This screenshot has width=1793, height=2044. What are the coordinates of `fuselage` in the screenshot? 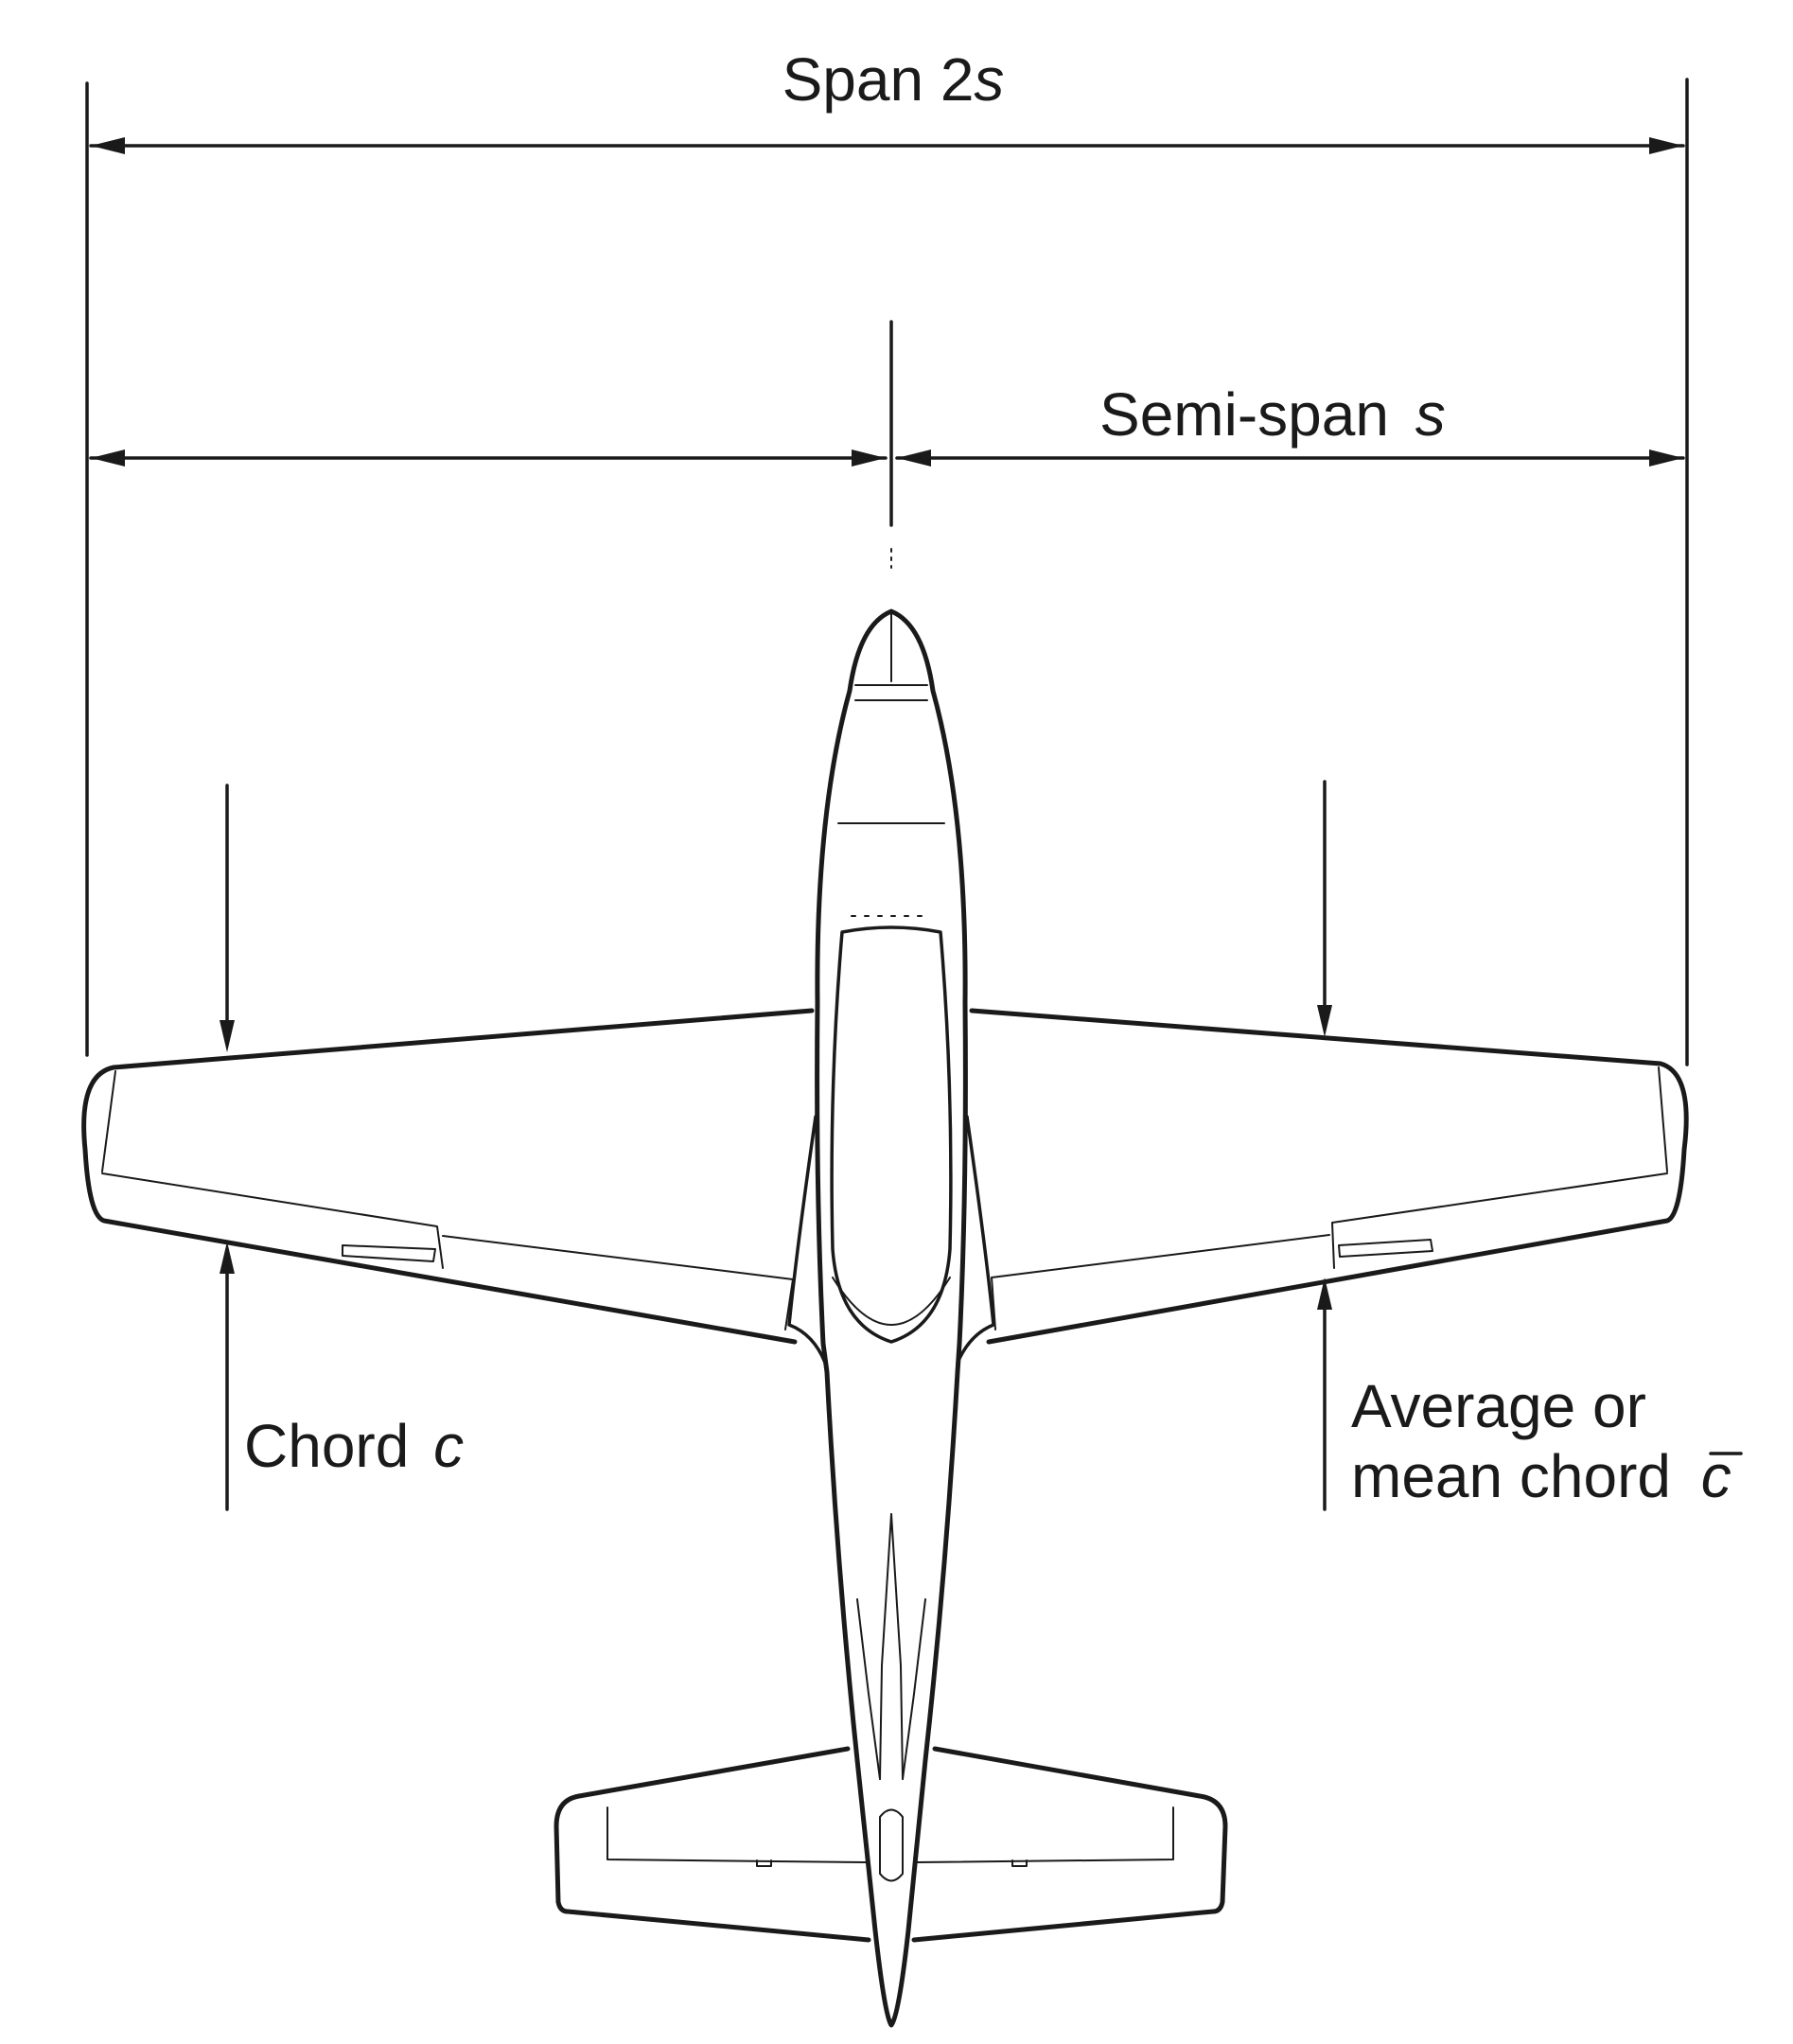 It's located at (891, 1318).